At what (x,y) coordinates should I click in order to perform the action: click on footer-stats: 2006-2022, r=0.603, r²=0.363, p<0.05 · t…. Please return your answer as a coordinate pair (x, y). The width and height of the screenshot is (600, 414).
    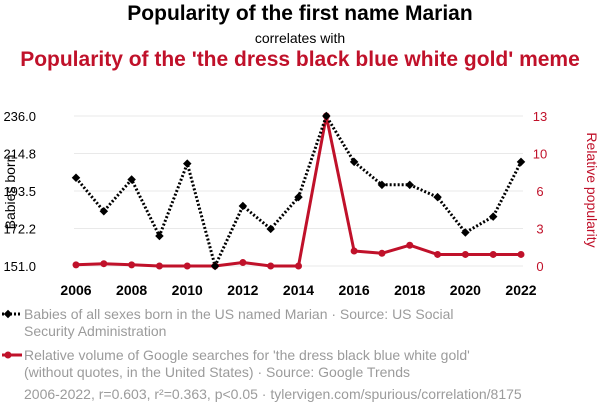
    Looking at the image, I should click on (273, 394).